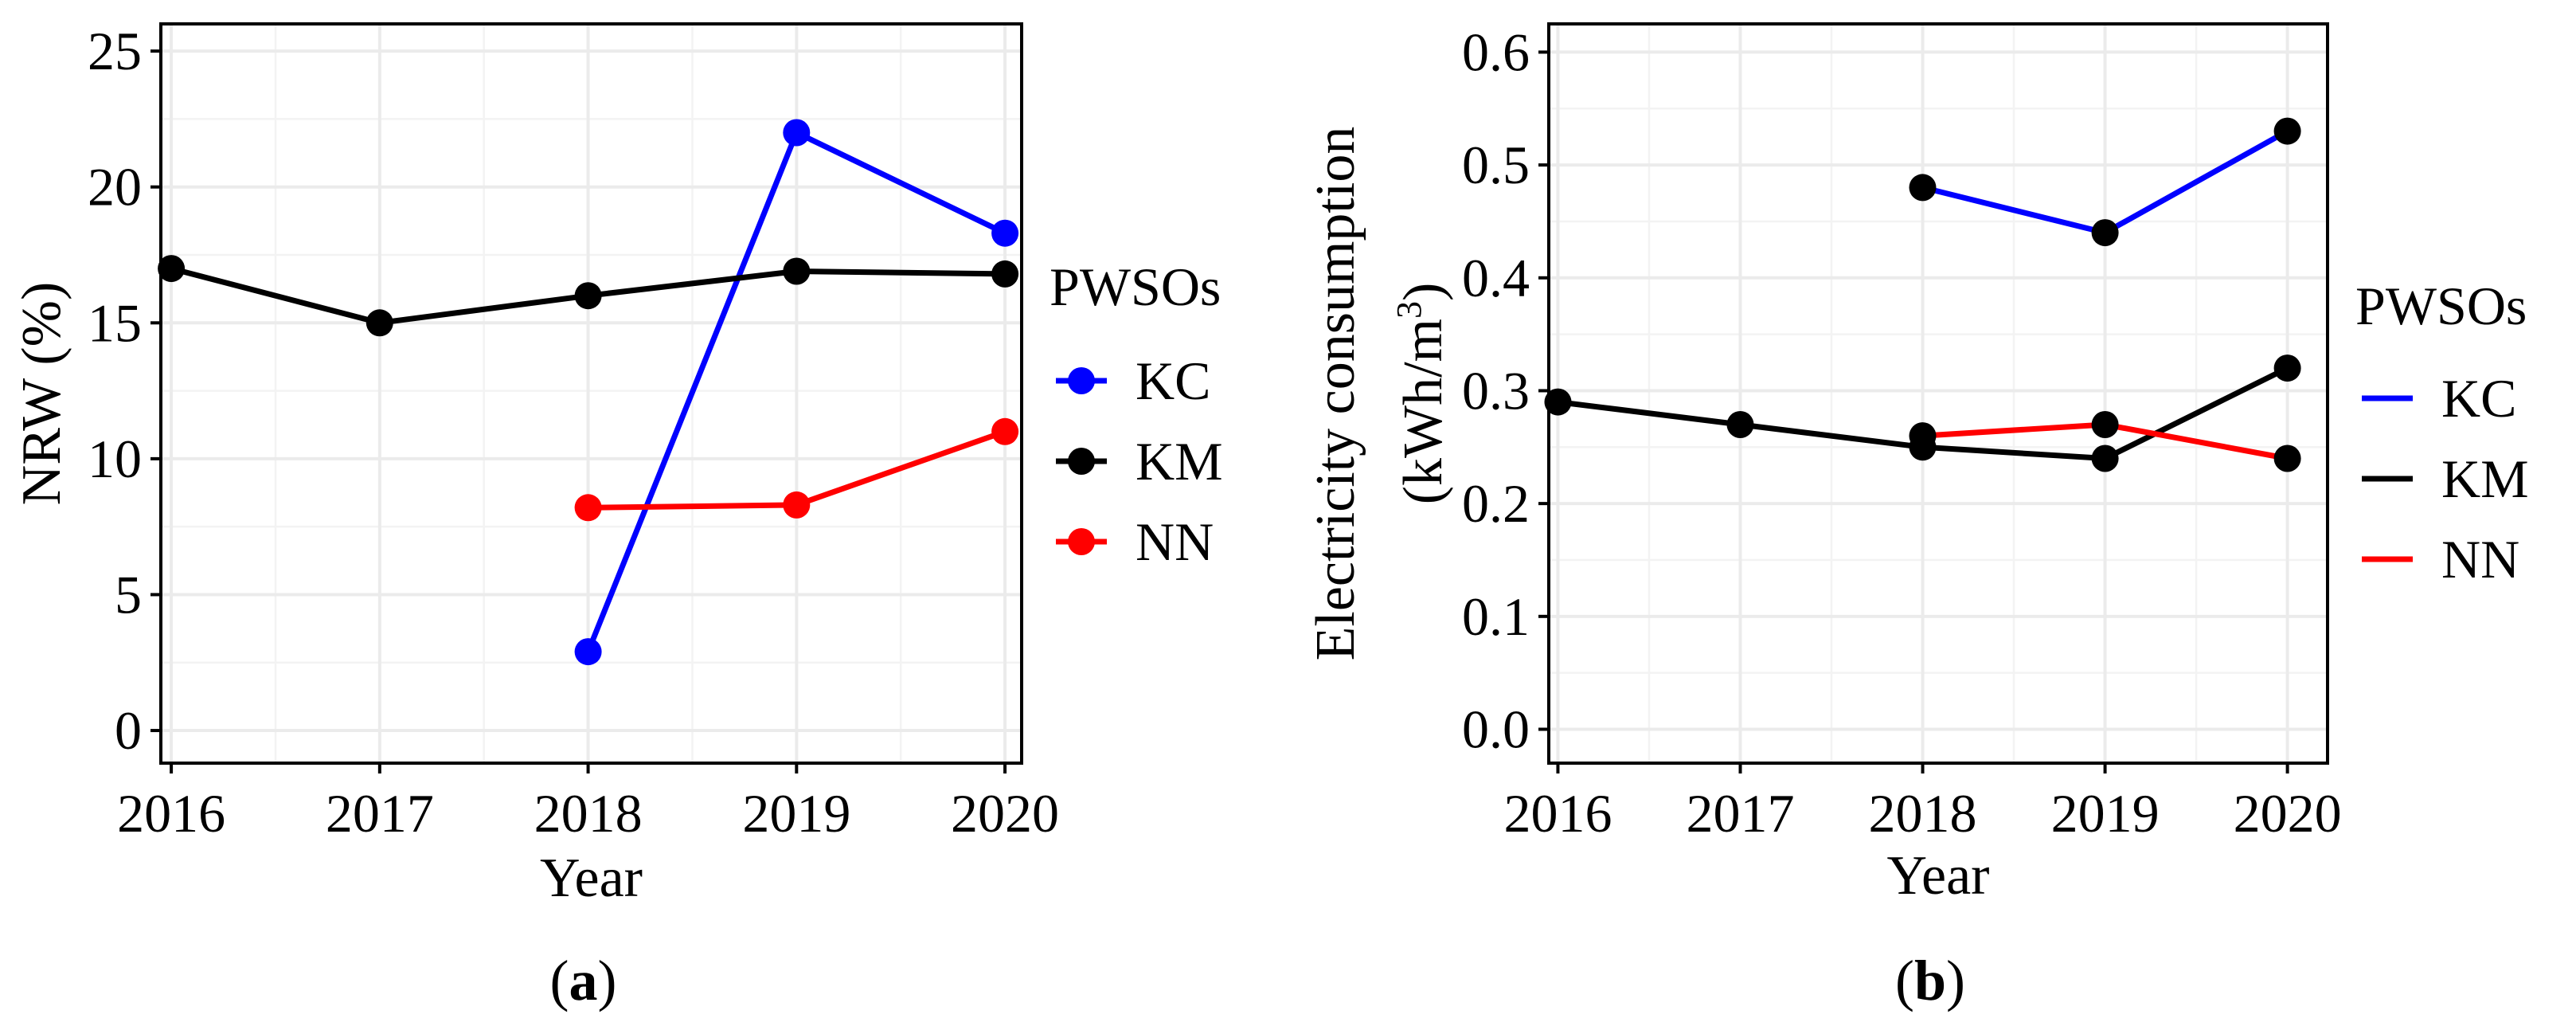  What do you see at coordinates (1496, 729) in the screenshot?
I see `y-tick-label-b-0: 0.0` at bounding box center [1496, 729].